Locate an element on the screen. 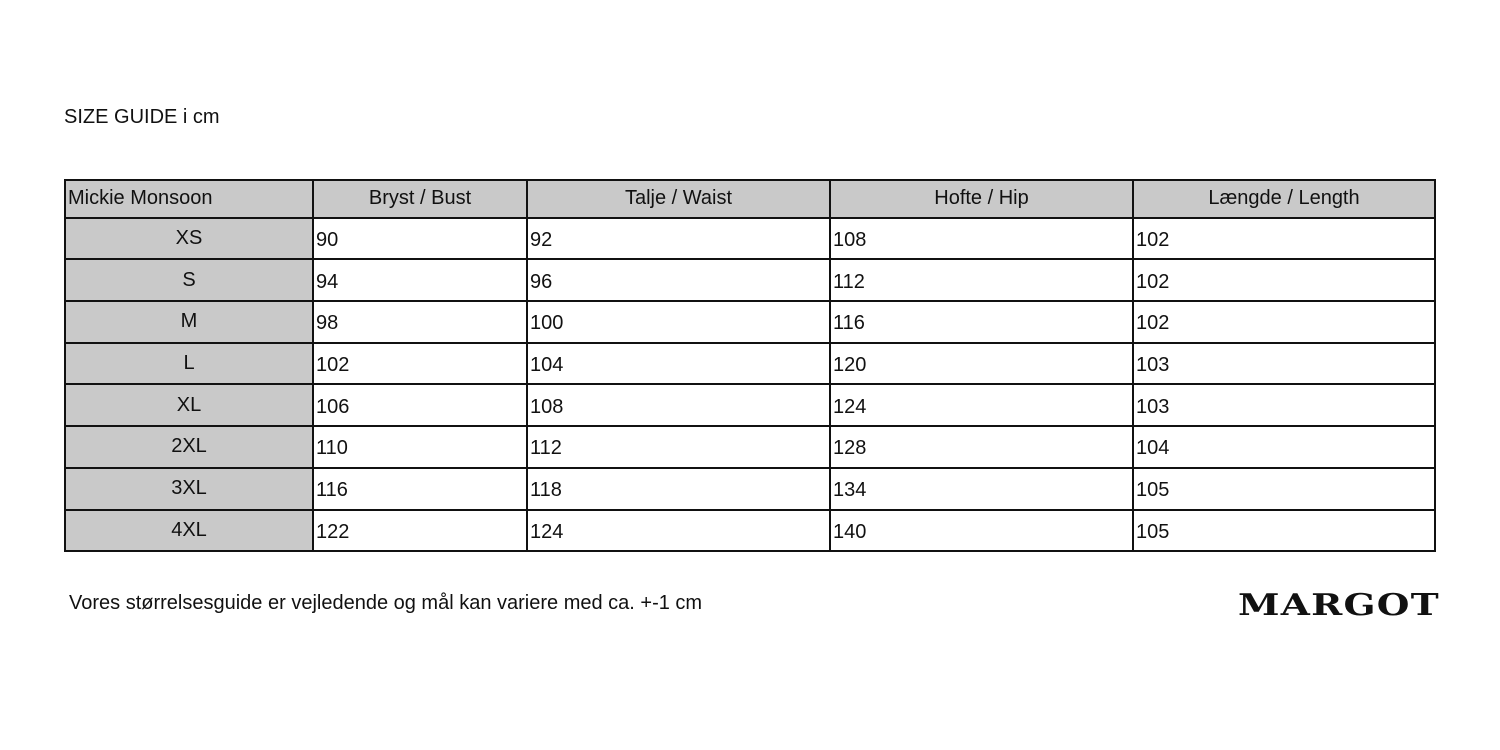 The width and height of the screenshot is (1500, 750). measurement-cell: 118 is located at coordinates (678, 488).